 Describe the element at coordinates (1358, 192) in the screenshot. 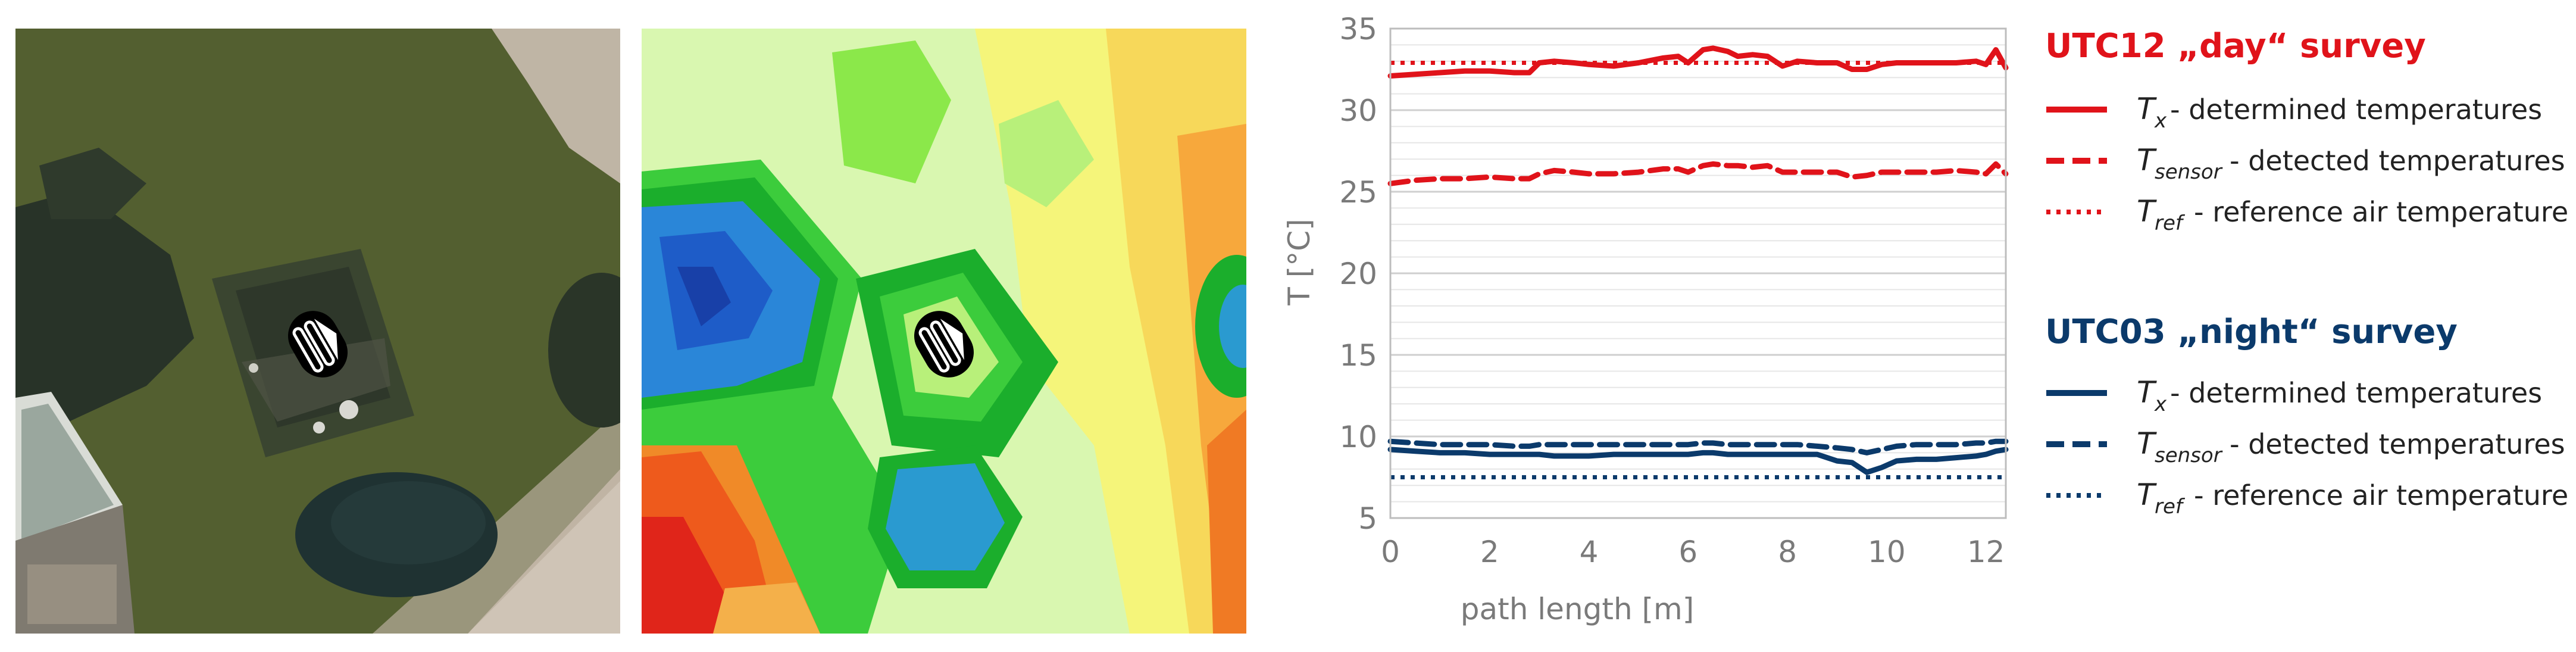

I see `y-tick-label: 25` at that location.